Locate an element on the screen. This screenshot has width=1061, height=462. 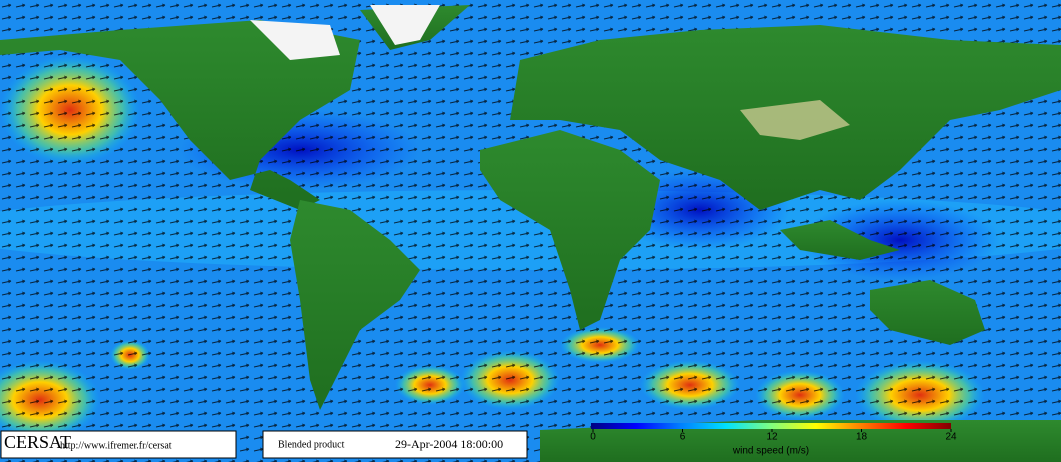
colorbar-label: wind speed (m/s) is located at coordinates (770, 451).